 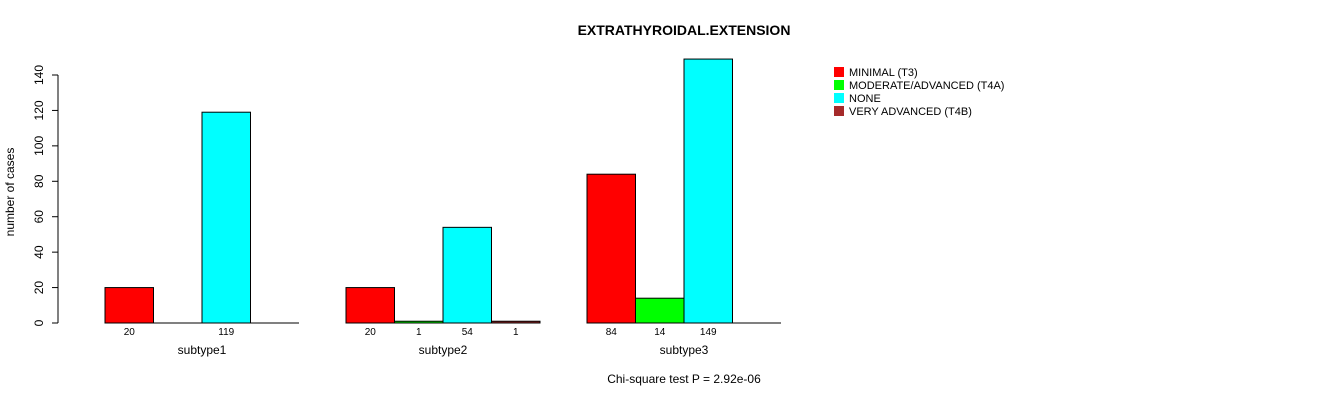 I want to click on legend-item: MINIMAL (T3), so click(x=876, y=73).